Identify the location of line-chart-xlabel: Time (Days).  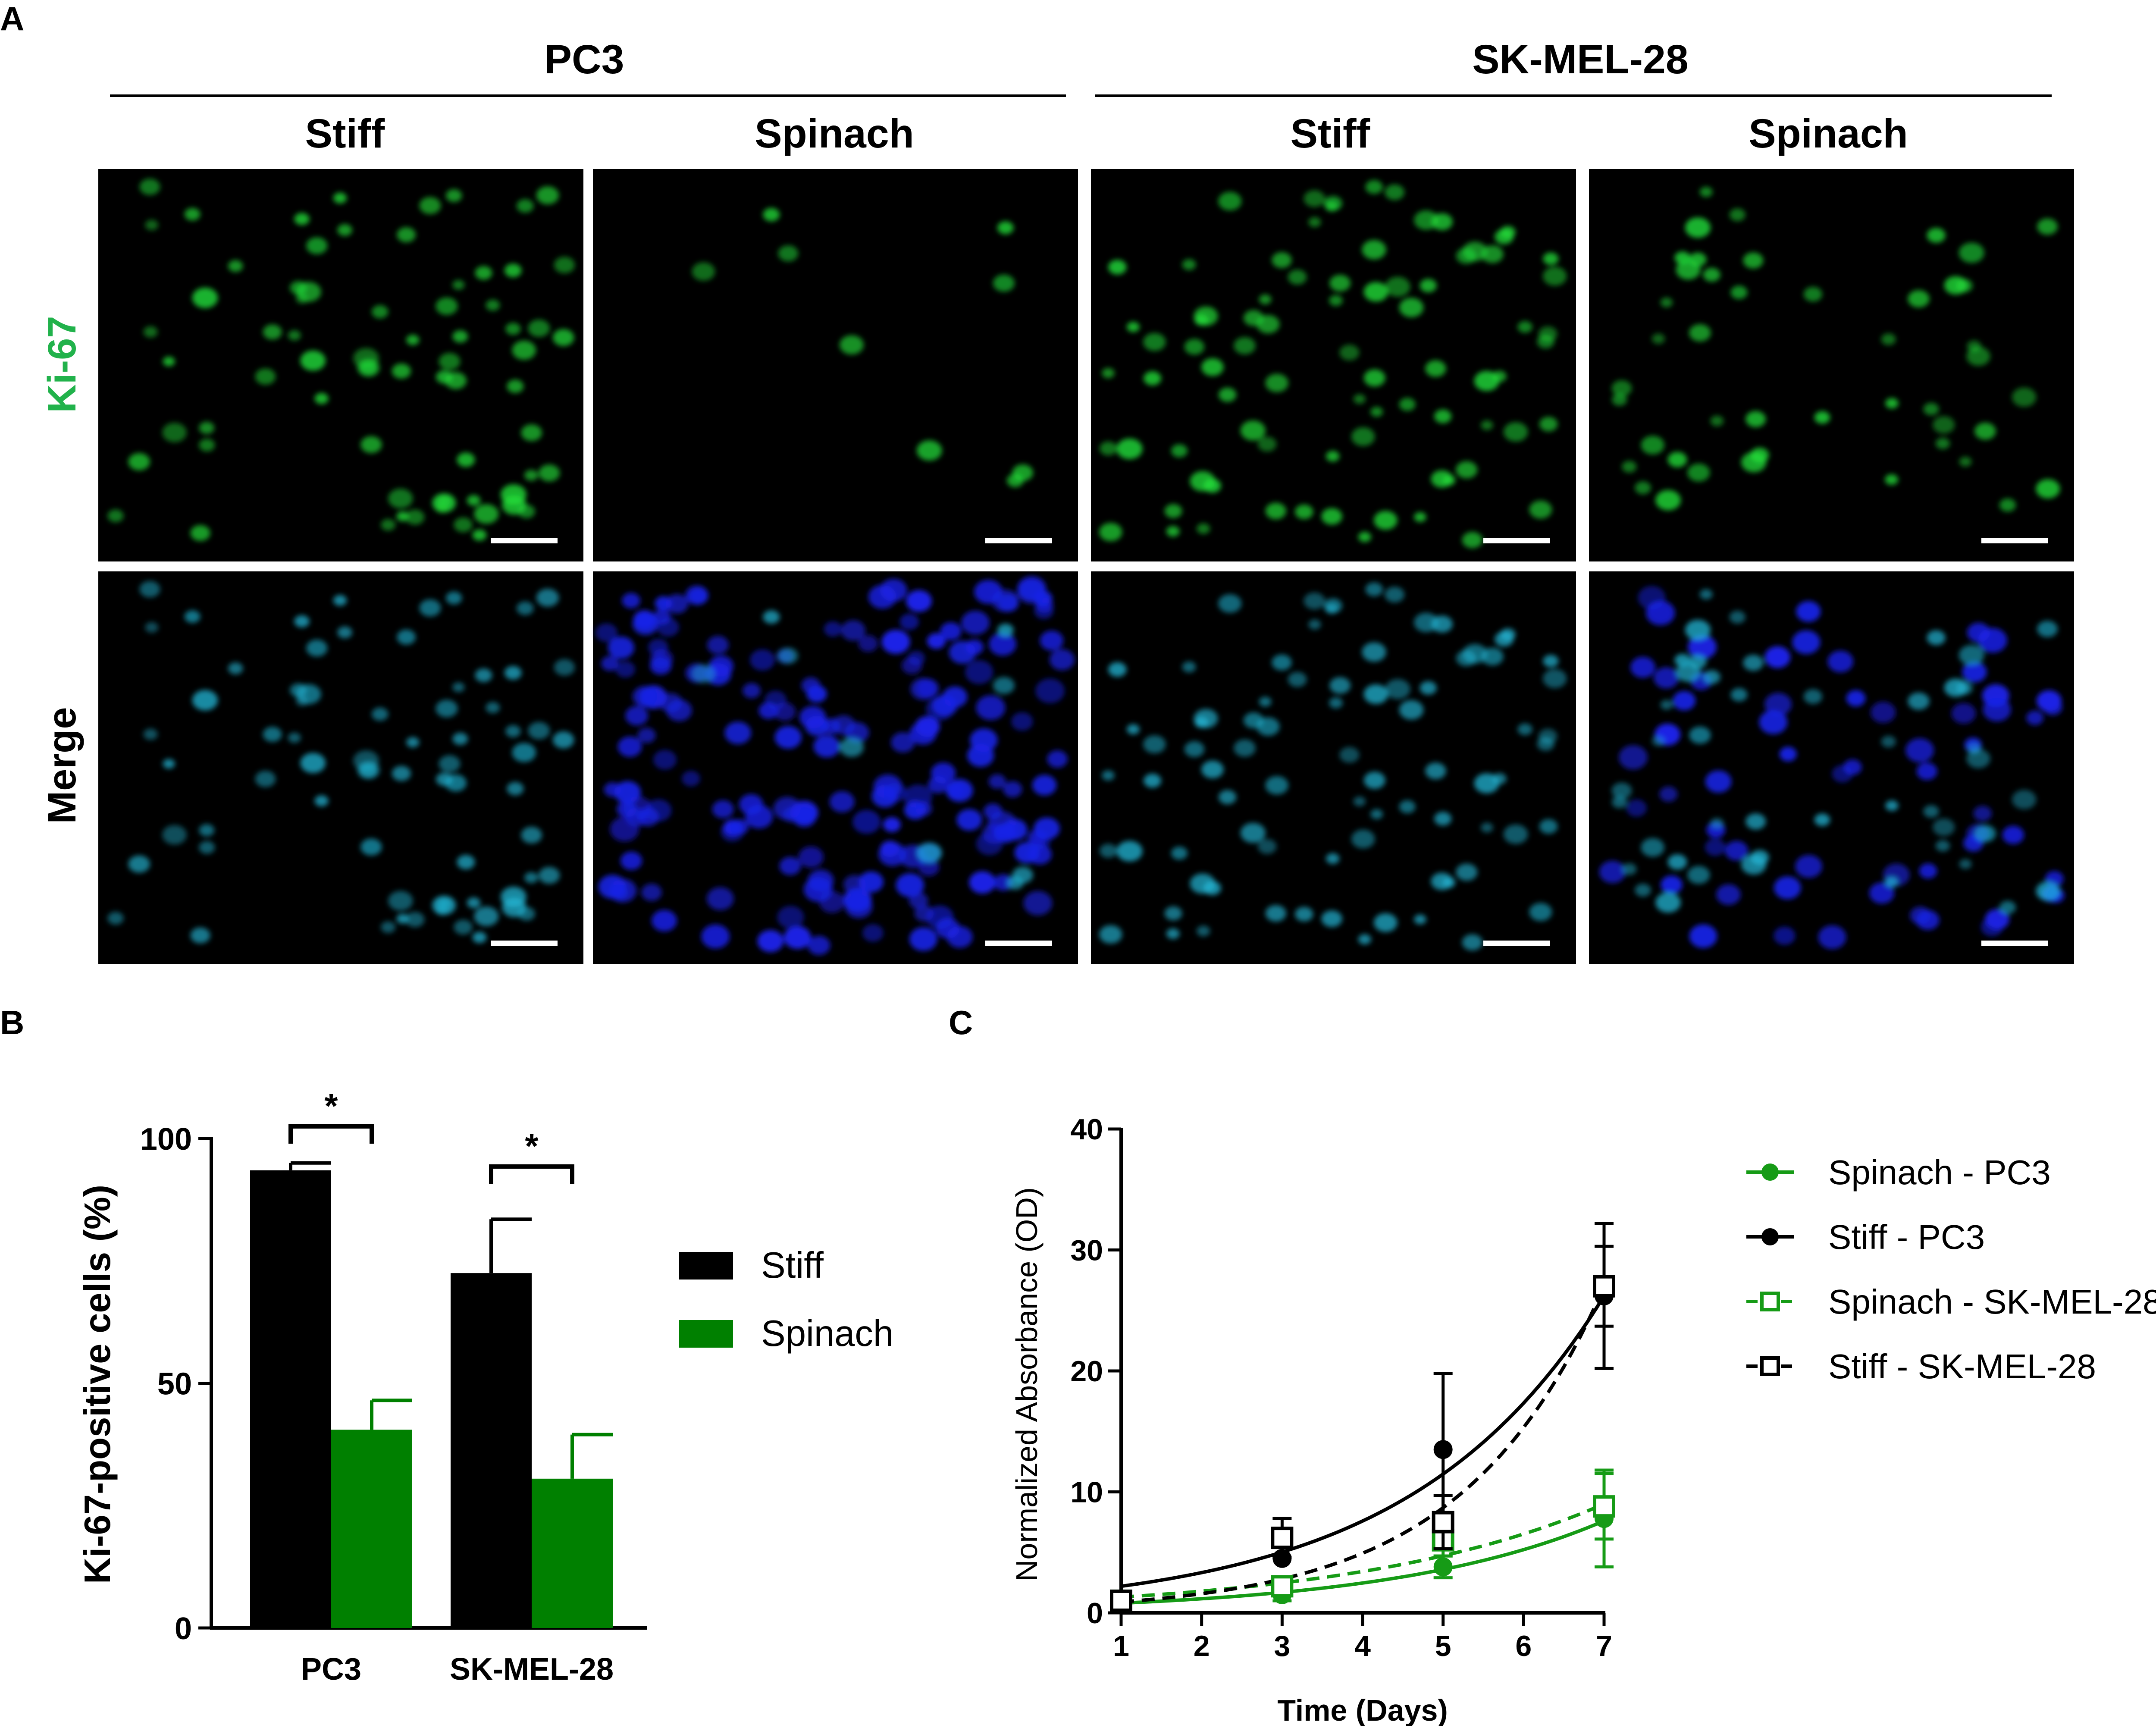
(1362, 1710).